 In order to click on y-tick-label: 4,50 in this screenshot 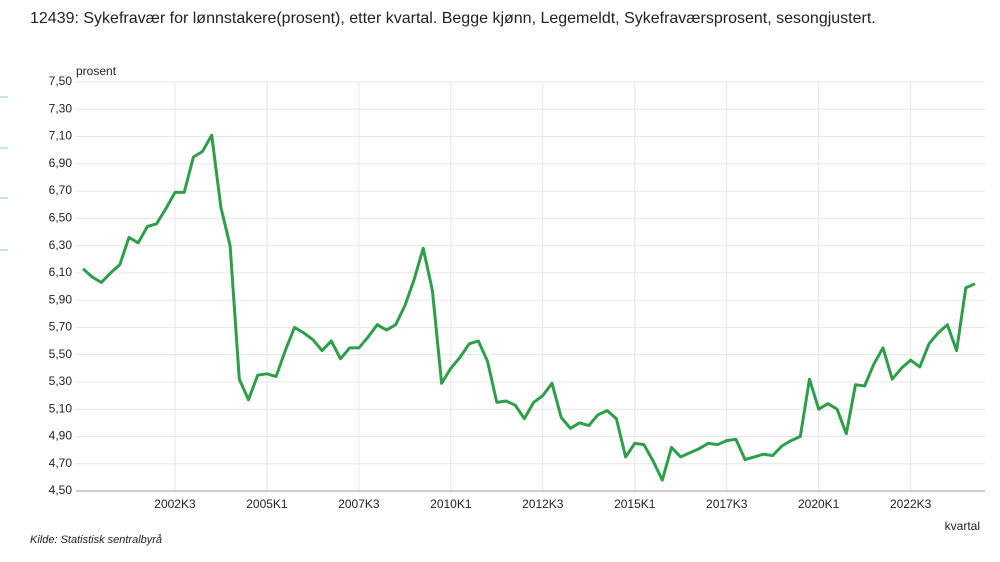, I will do `click(61, 490)`.